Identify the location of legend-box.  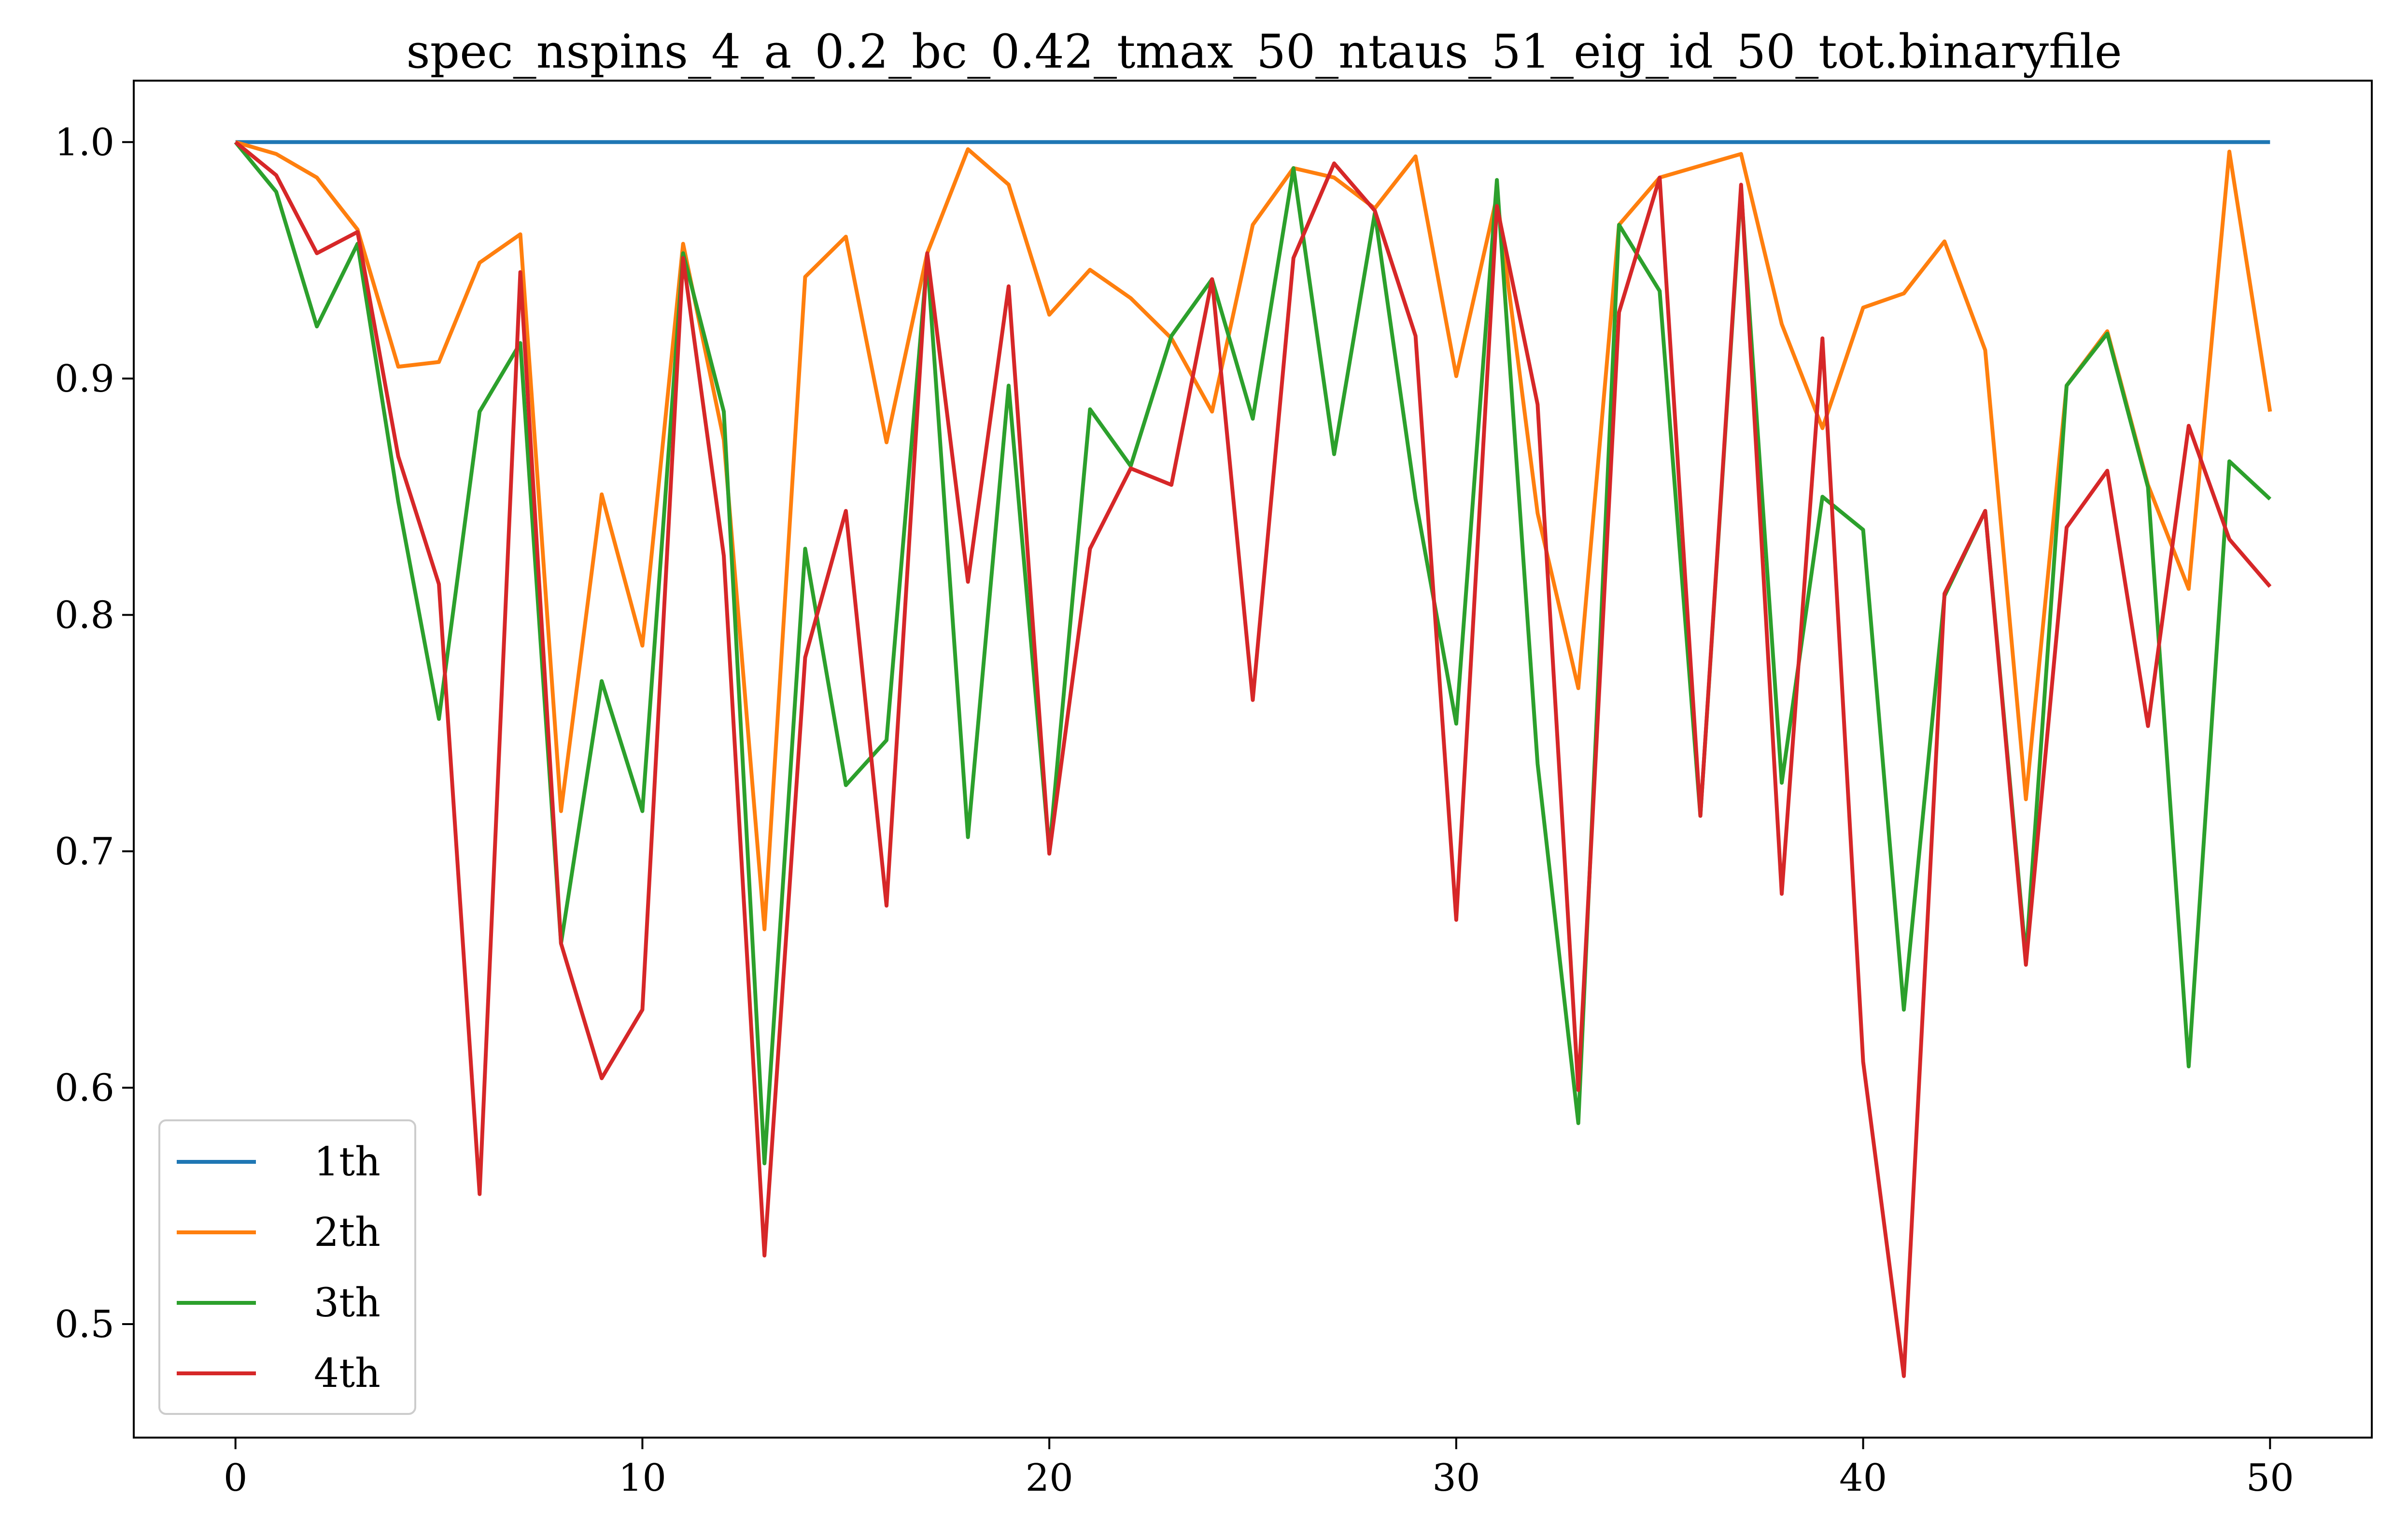
(287, 1267).